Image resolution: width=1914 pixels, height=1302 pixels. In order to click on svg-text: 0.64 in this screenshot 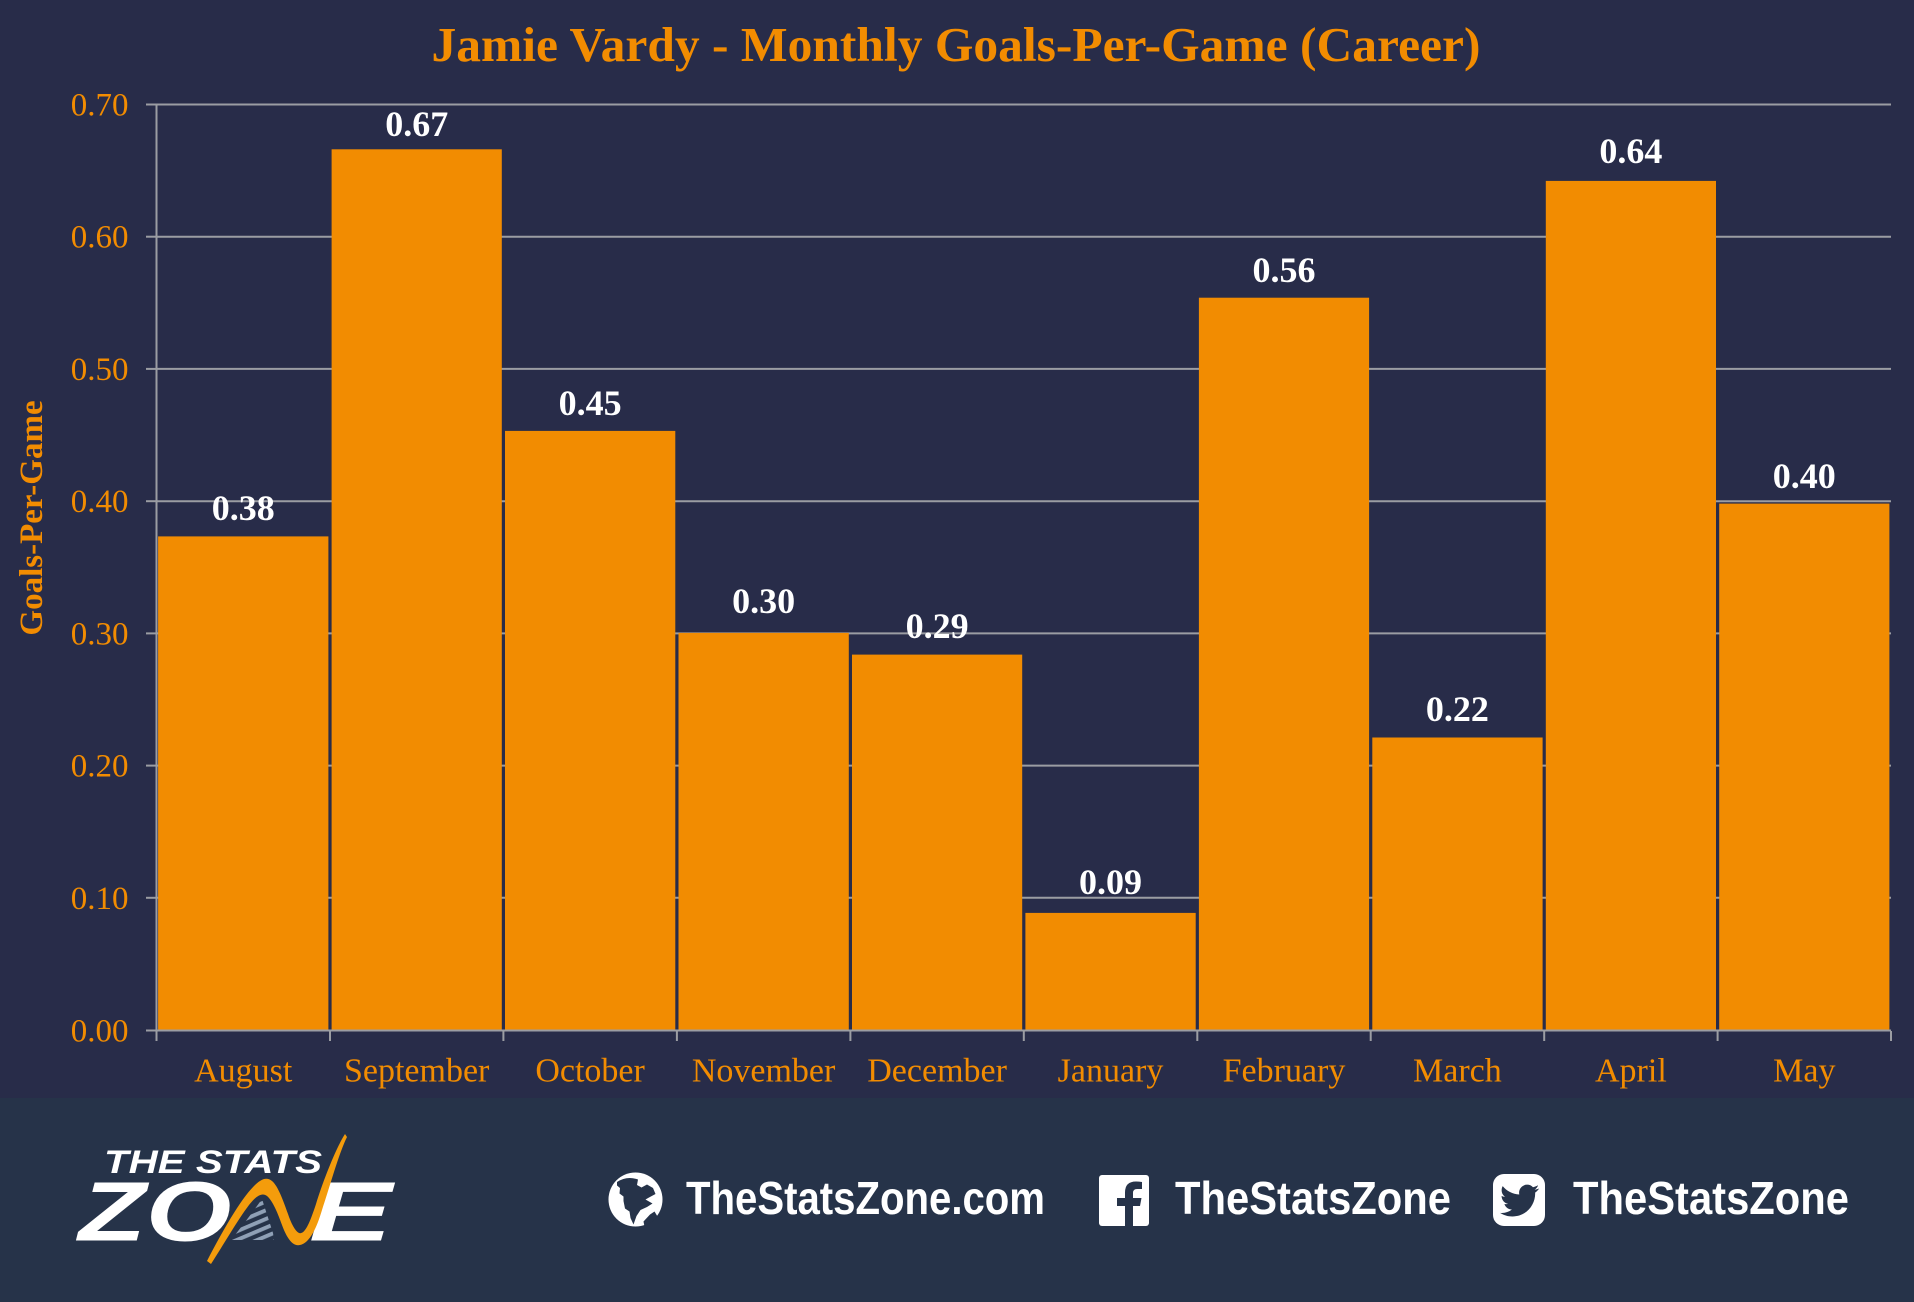, I will do `click(1630, 151)`.